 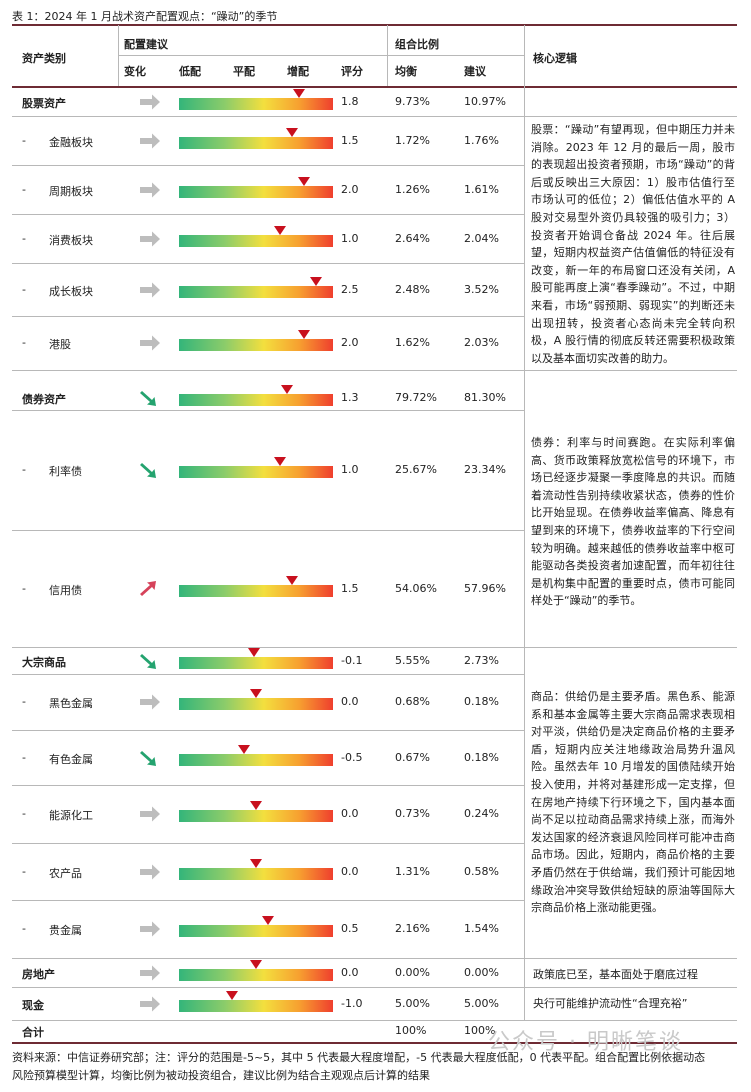 I want to click on suggested-ratio: 2.73%, so click(x=481, y=660).